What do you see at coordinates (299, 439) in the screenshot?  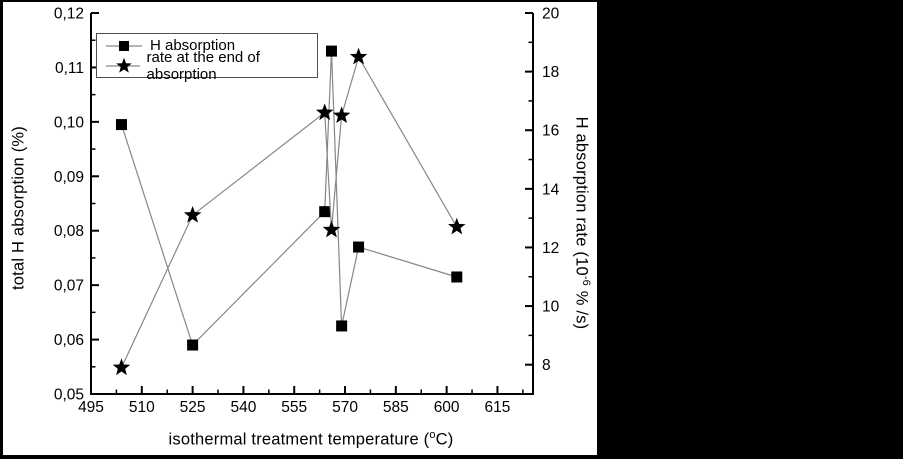 I see `x-axis-title-pre: isothermal treatment temperature (` at bounding box center [299, 439].